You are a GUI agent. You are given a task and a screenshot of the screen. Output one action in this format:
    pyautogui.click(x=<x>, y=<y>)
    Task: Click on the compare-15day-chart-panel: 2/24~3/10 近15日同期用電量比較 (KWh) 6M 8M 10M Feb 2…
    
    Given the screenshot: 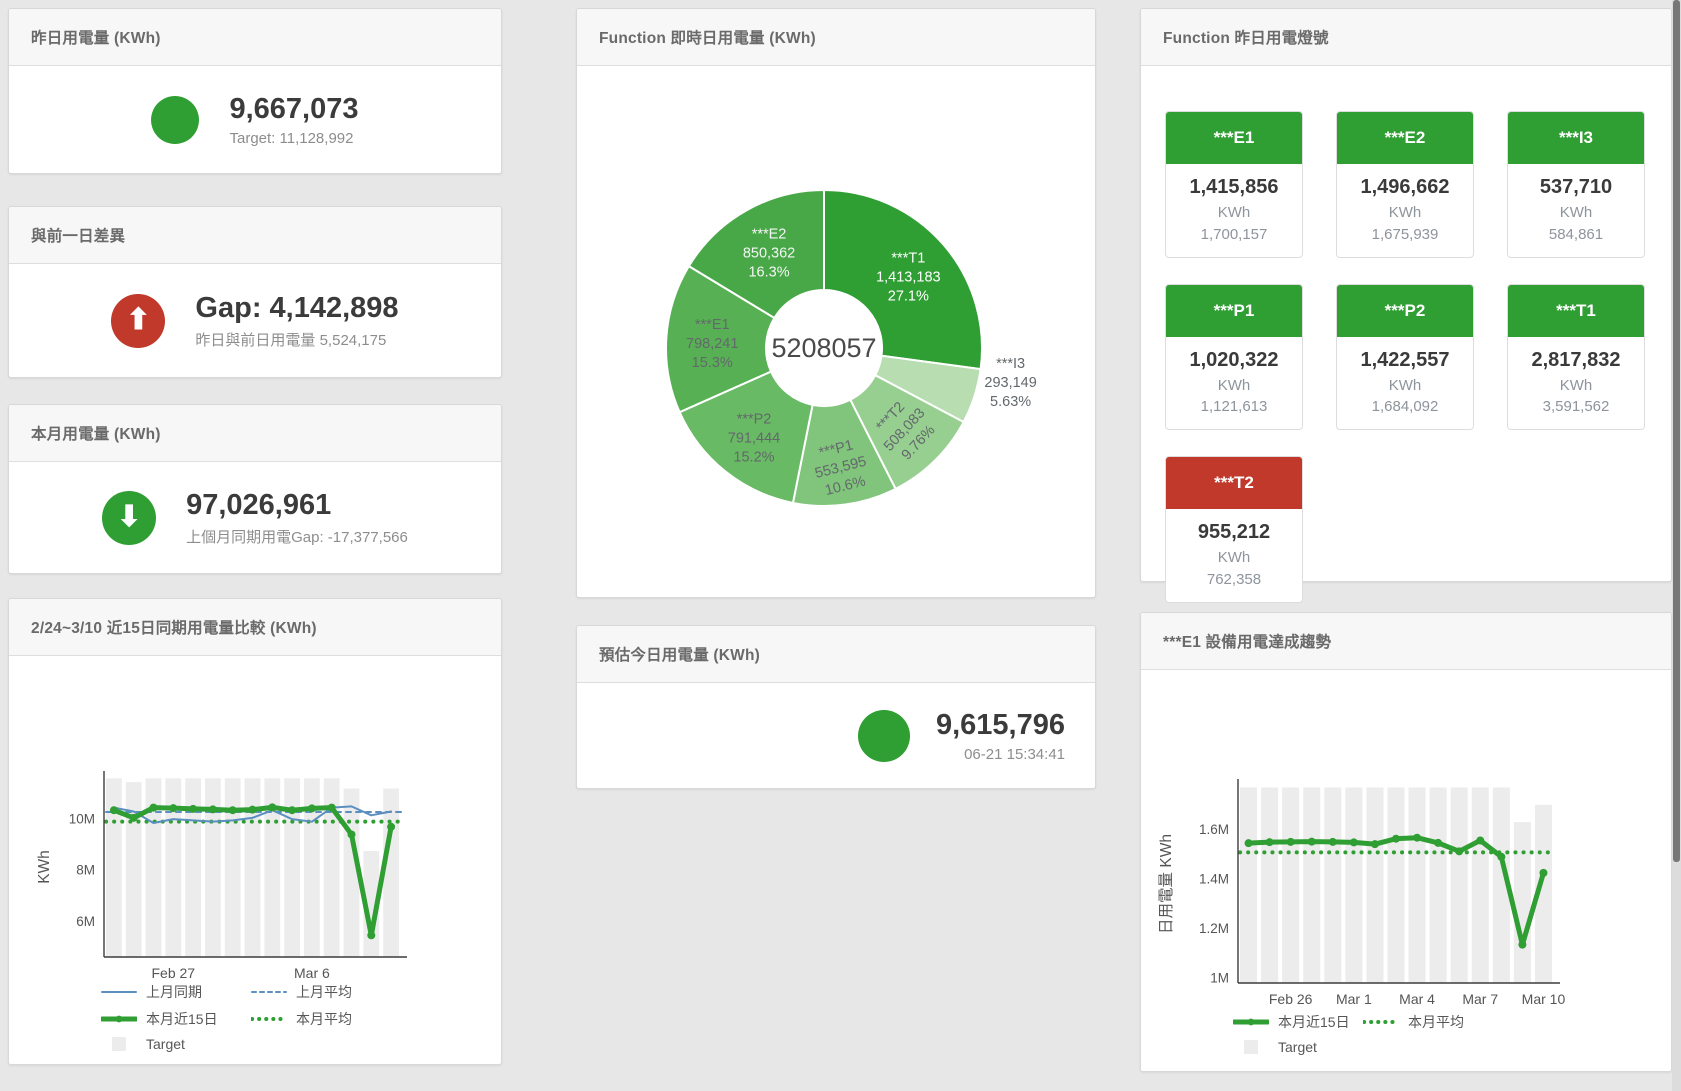 What is the action you would take?
    pyautogui.click(x=255, y=831)
    